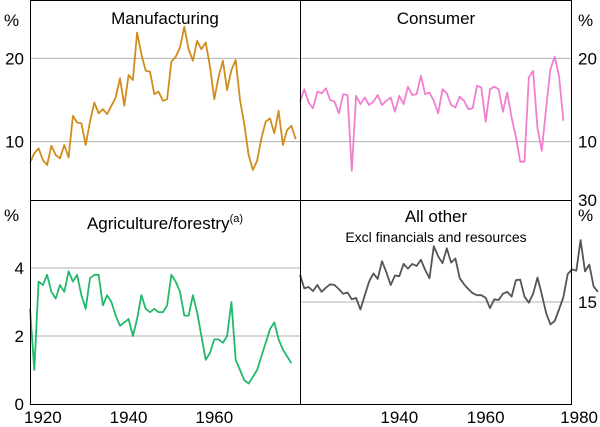  I want to click on y-tick-label-agriculture-2: 2, so click(19, 336).